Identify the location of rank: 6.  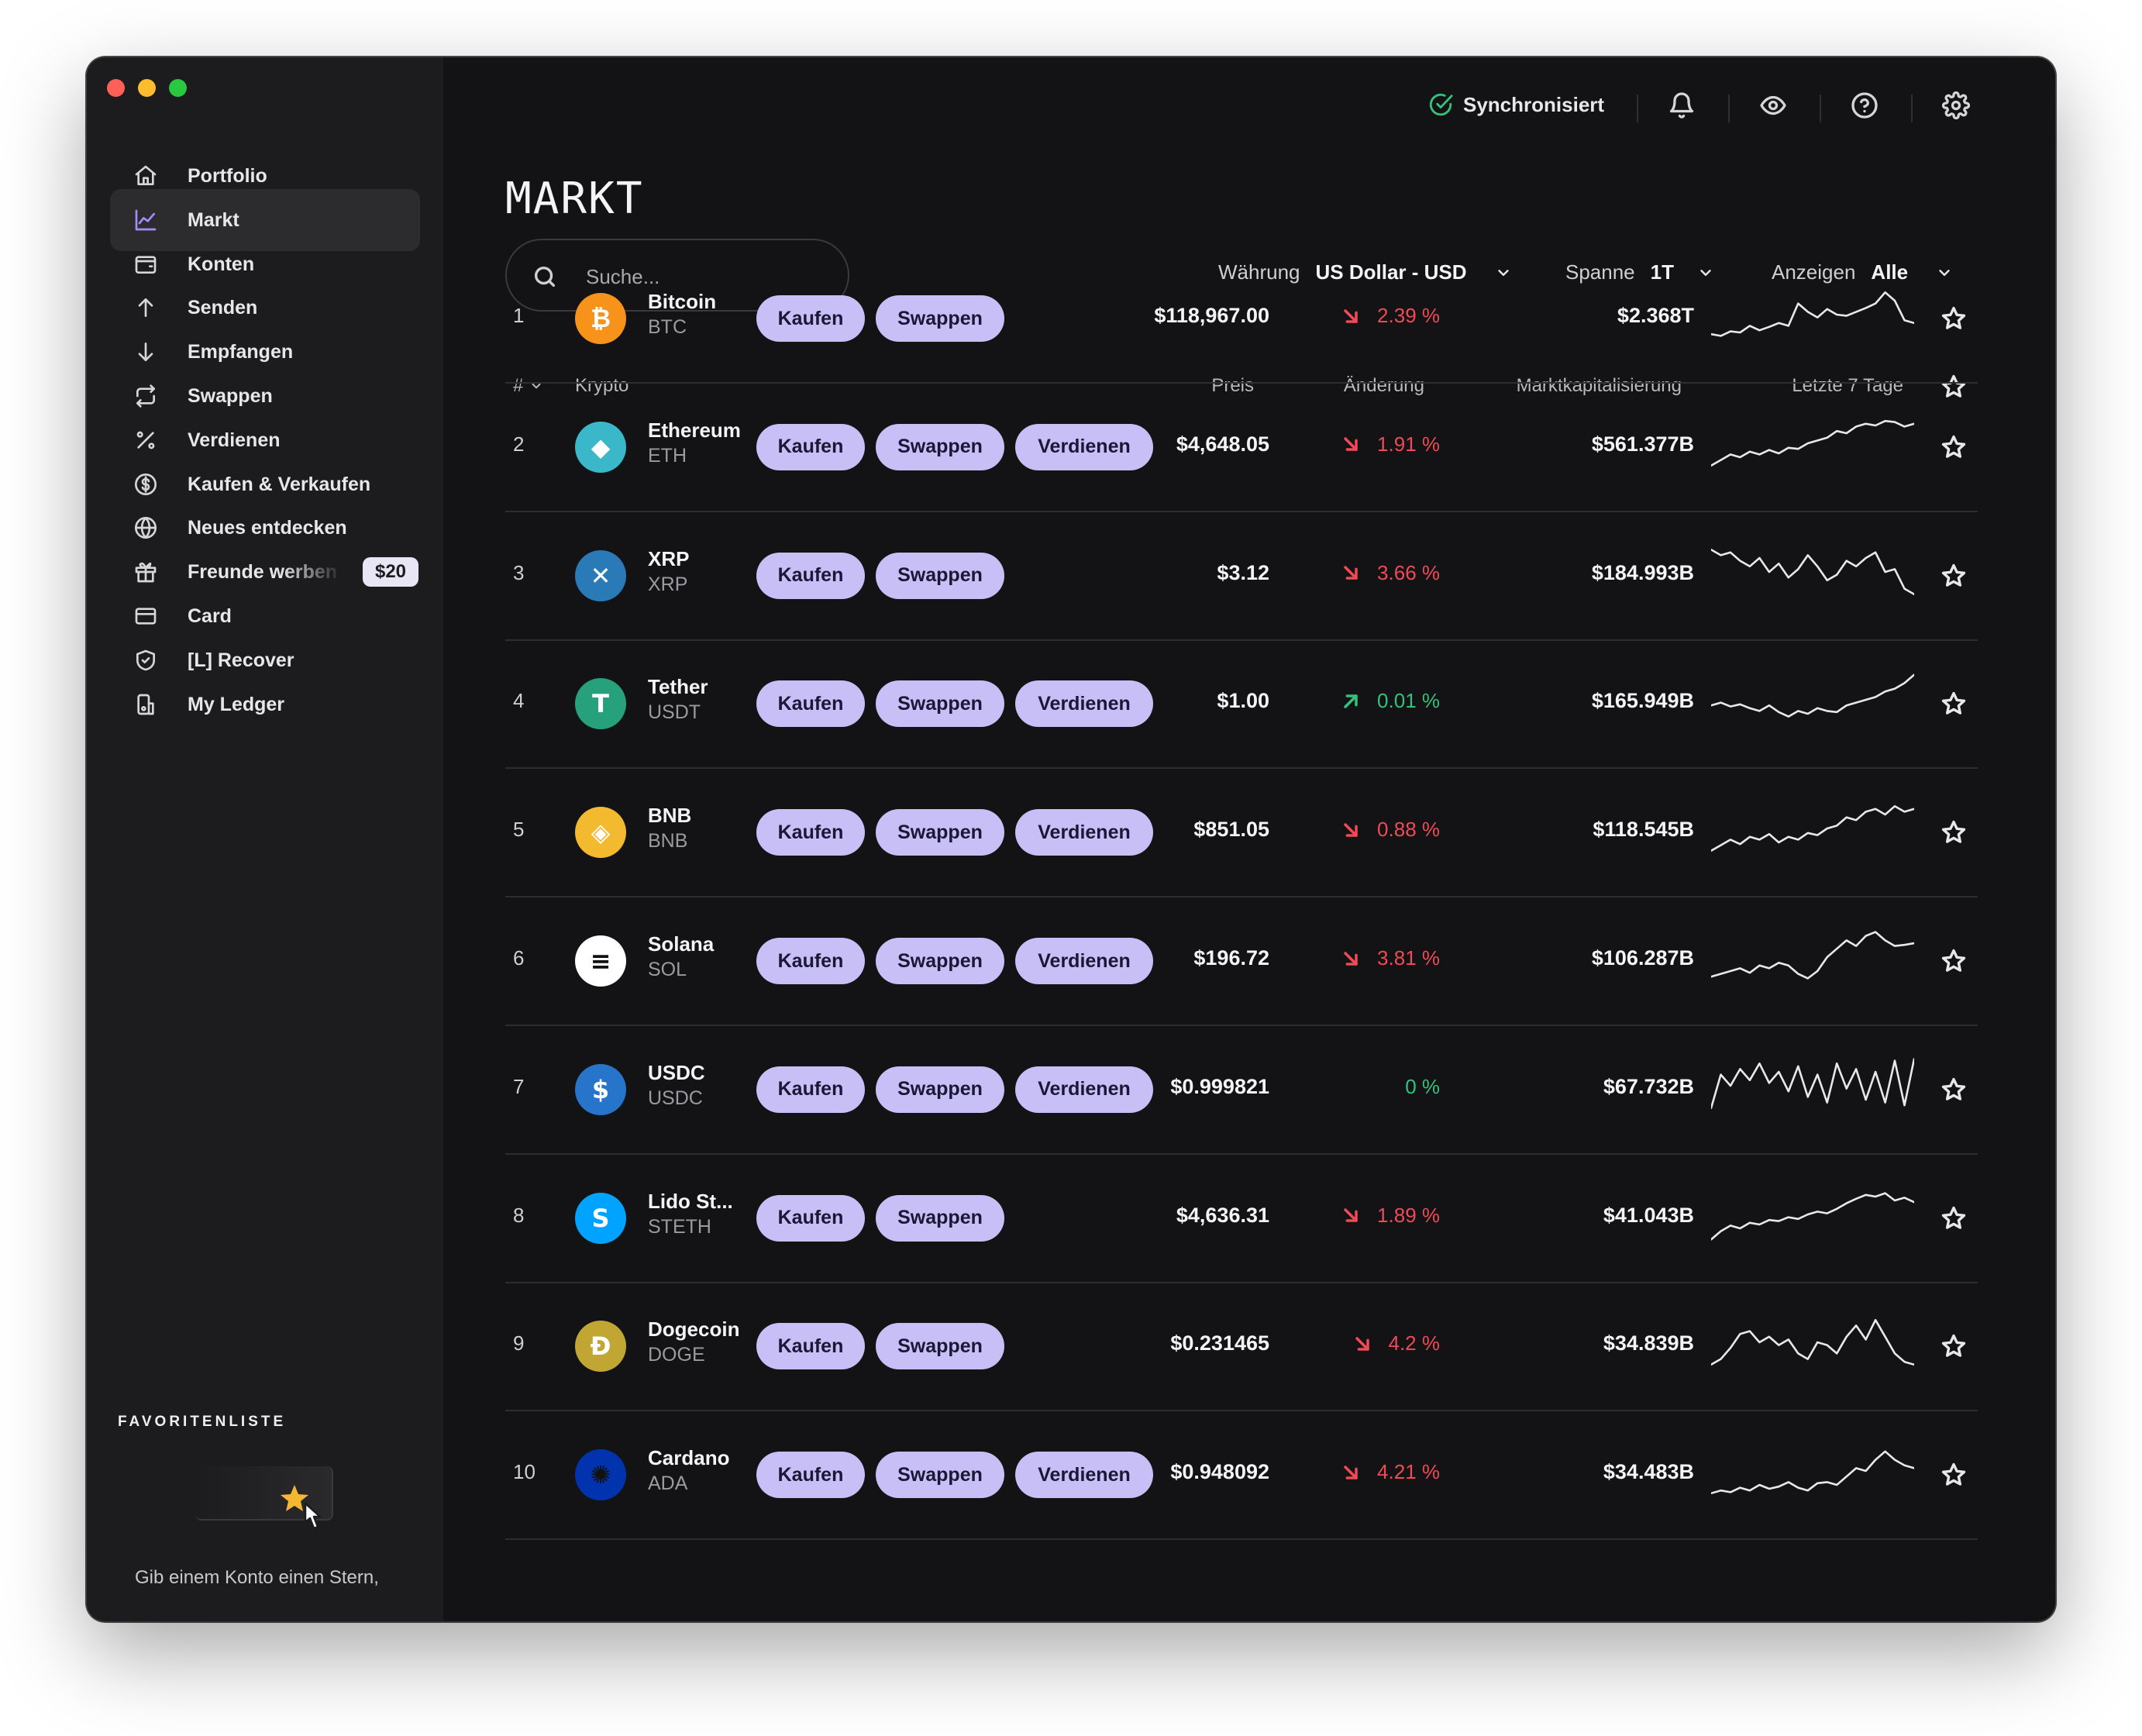
(519, 958).